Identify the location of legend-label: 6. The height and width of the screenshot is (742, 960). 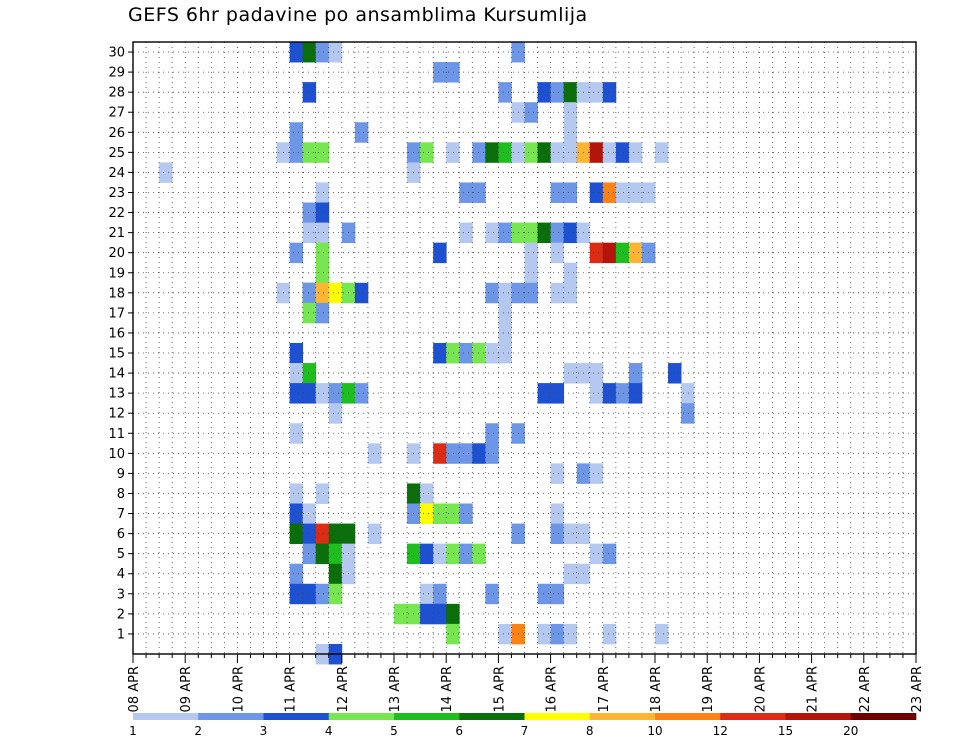
(459, 731).